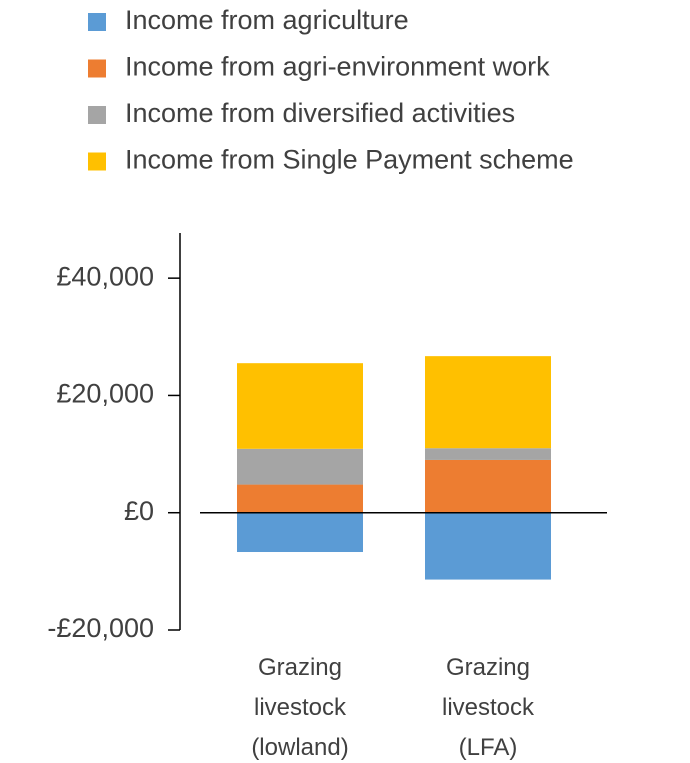 Image resolution: width=690 pixels, height=763 pixels. I want to click on legend-label: Income from agriculture, so click(267, 20).